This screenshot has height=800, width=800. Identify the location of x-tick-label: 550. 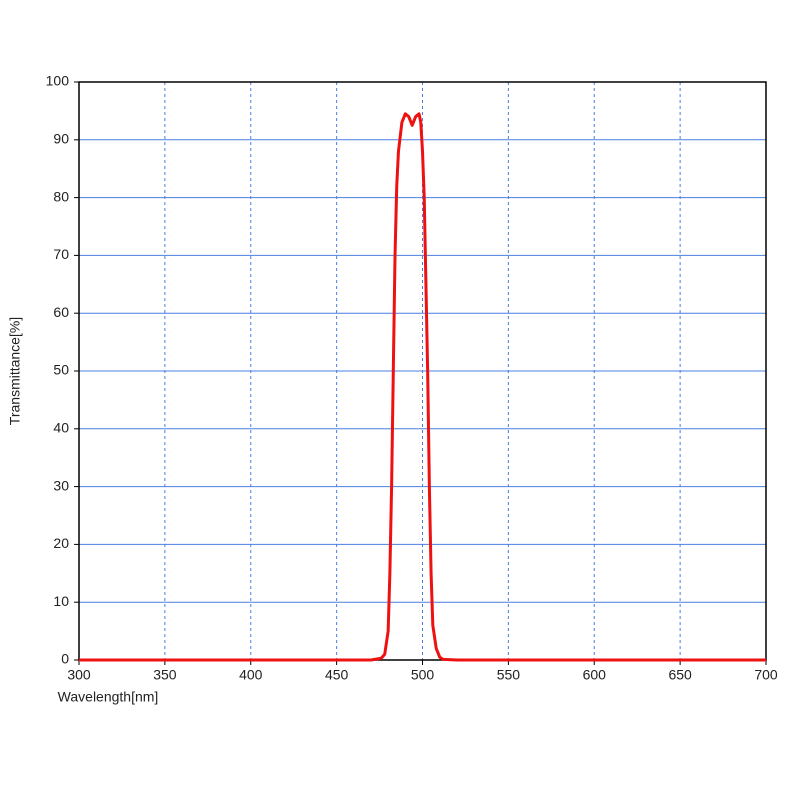
(509, 675).